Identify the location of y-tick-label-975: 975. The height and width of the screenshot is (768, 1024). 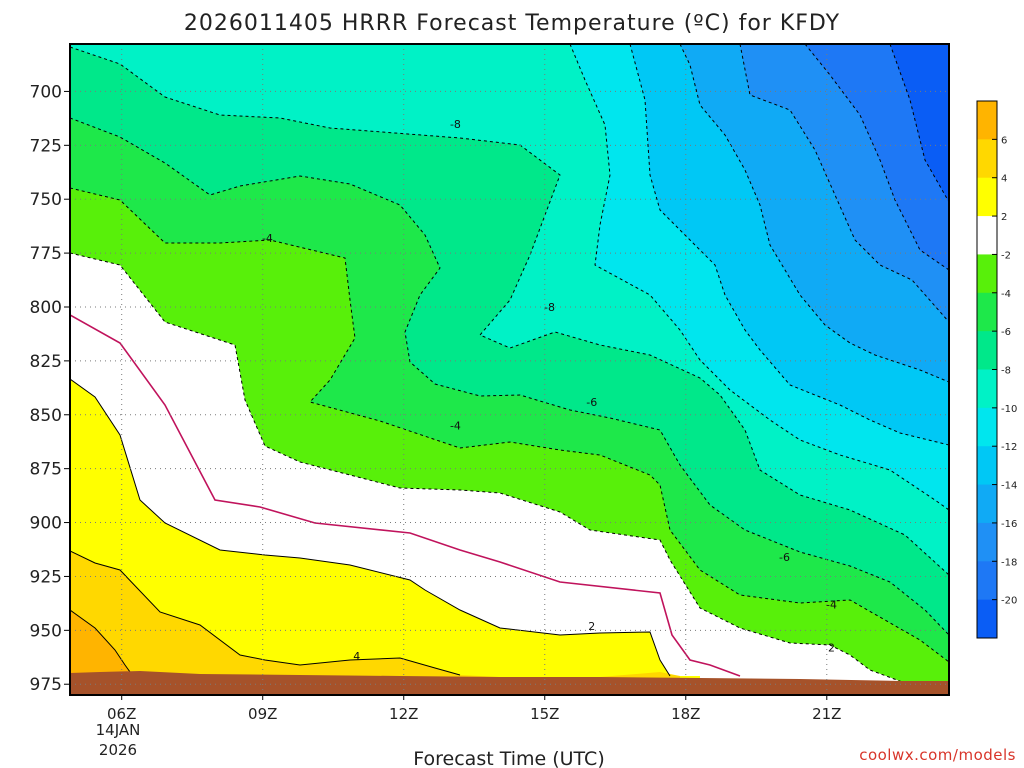
(46, 685).